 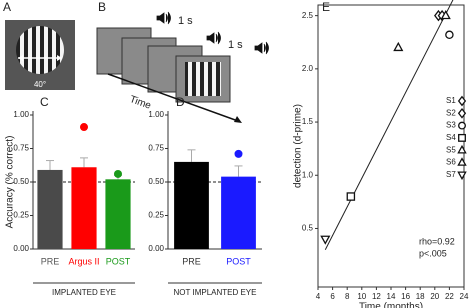 I want to click on x-tick-label: Argus II, so click(x=83, y=261).